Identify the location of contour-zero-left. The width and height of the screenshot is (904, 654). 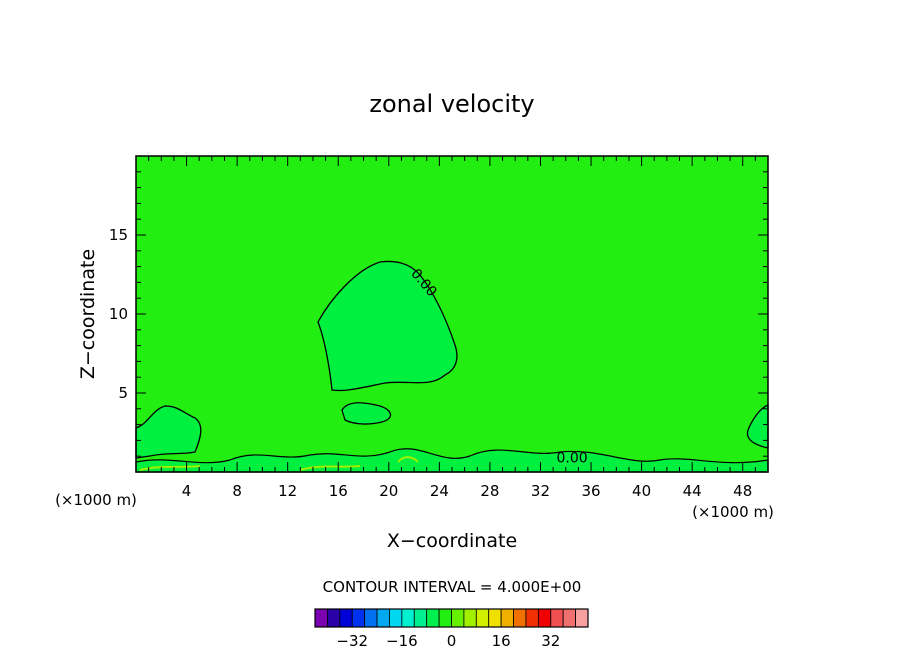
(168, 432).